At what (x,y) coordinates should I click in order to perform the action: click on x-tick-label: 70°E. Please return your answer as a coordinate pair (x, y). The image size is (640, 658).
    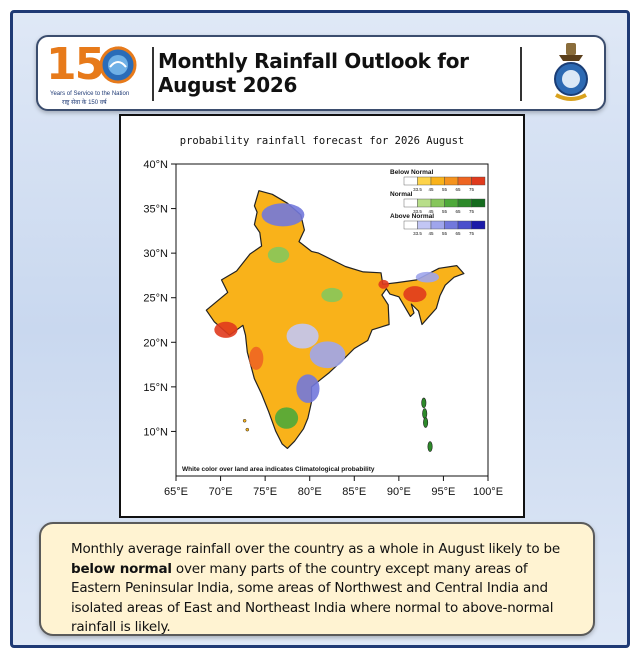
    Looking at the image, I should click on (221, 492).